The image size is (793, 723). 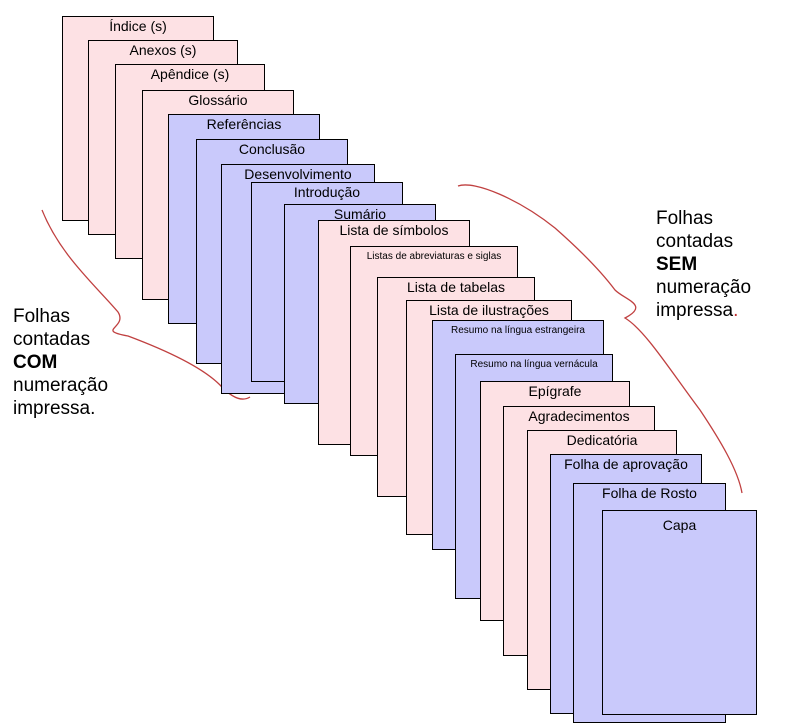 I want to click on sheet-label: Referências, so click(x=244, y=124).